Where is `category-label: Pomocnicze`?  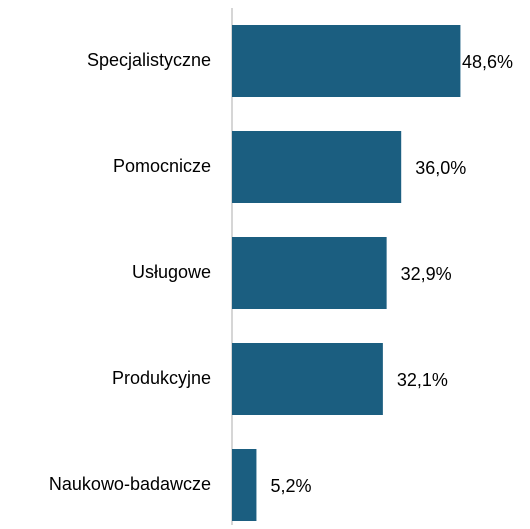 category-label: Pomocnicze is located at coordinates (162, 166).